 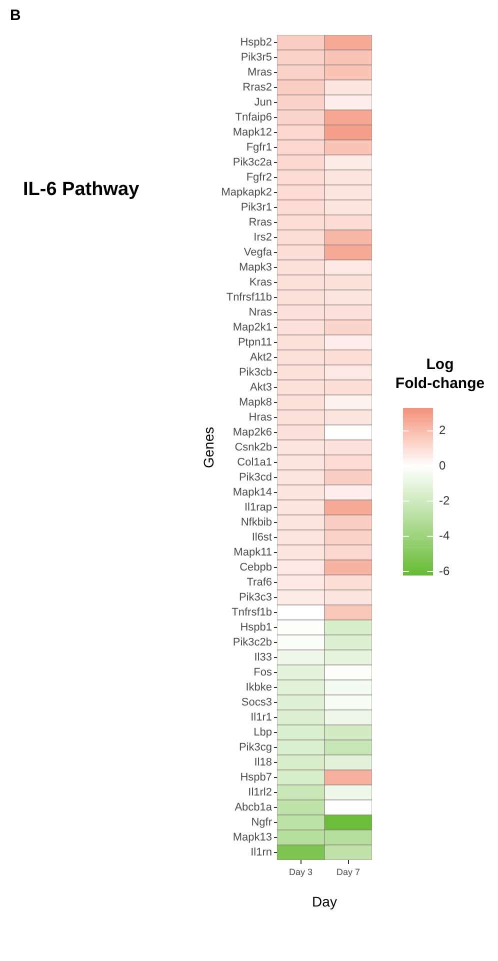 What do you see at coordinates (252, 162) in the screenshot?
I see `y-tick-label: Pik3c2a` at bounding box center [252, 162].